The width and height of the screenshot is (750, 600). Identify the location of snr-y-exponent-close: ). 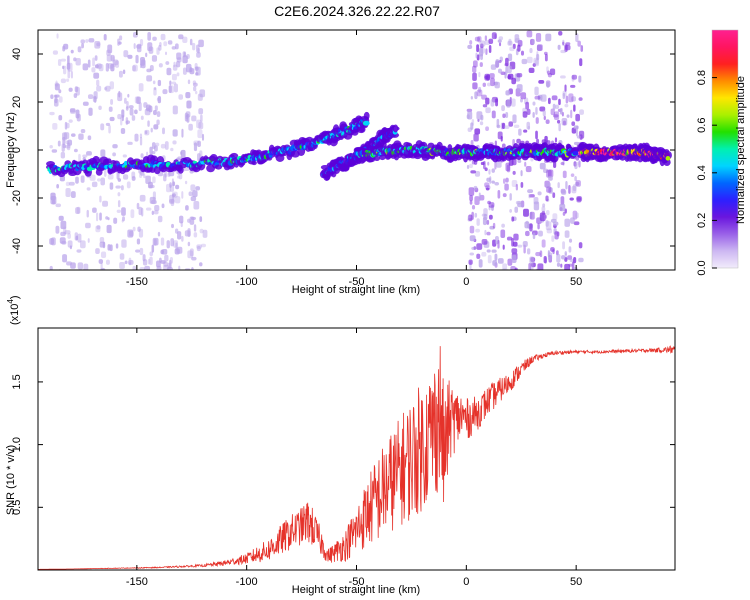
(15, 297).